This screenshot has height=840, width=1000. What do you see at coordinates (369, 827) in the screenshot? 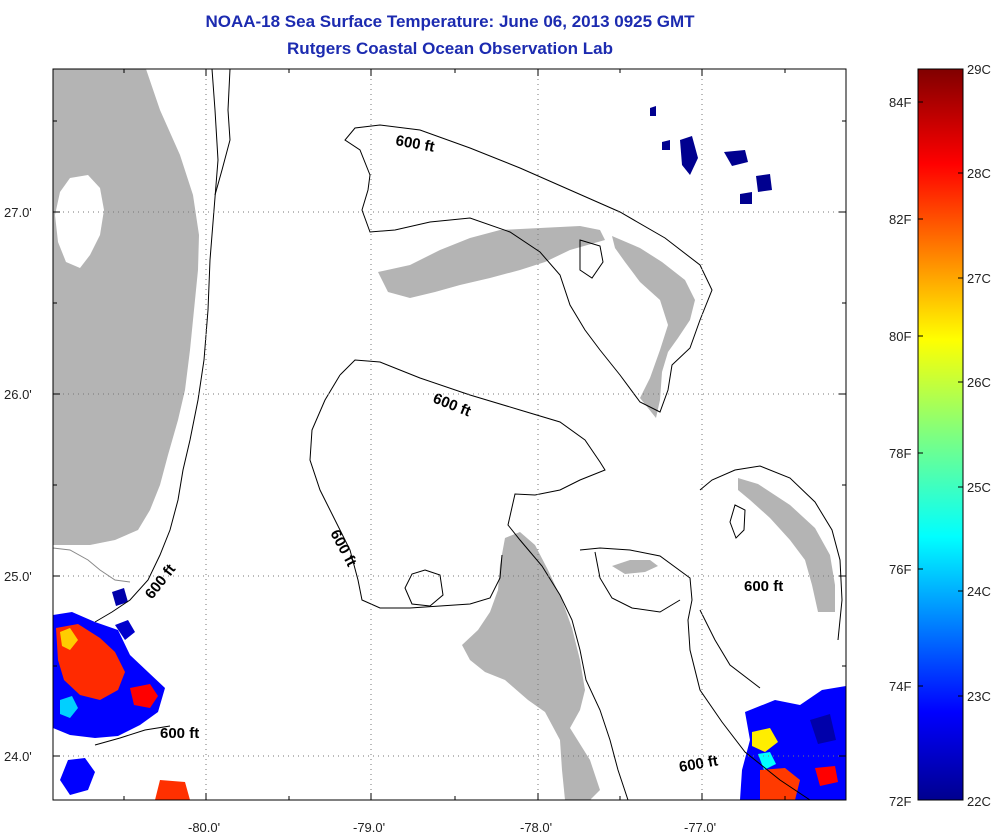
I see `lon-label-79: -79.0'` at bounding box center [369, 827].